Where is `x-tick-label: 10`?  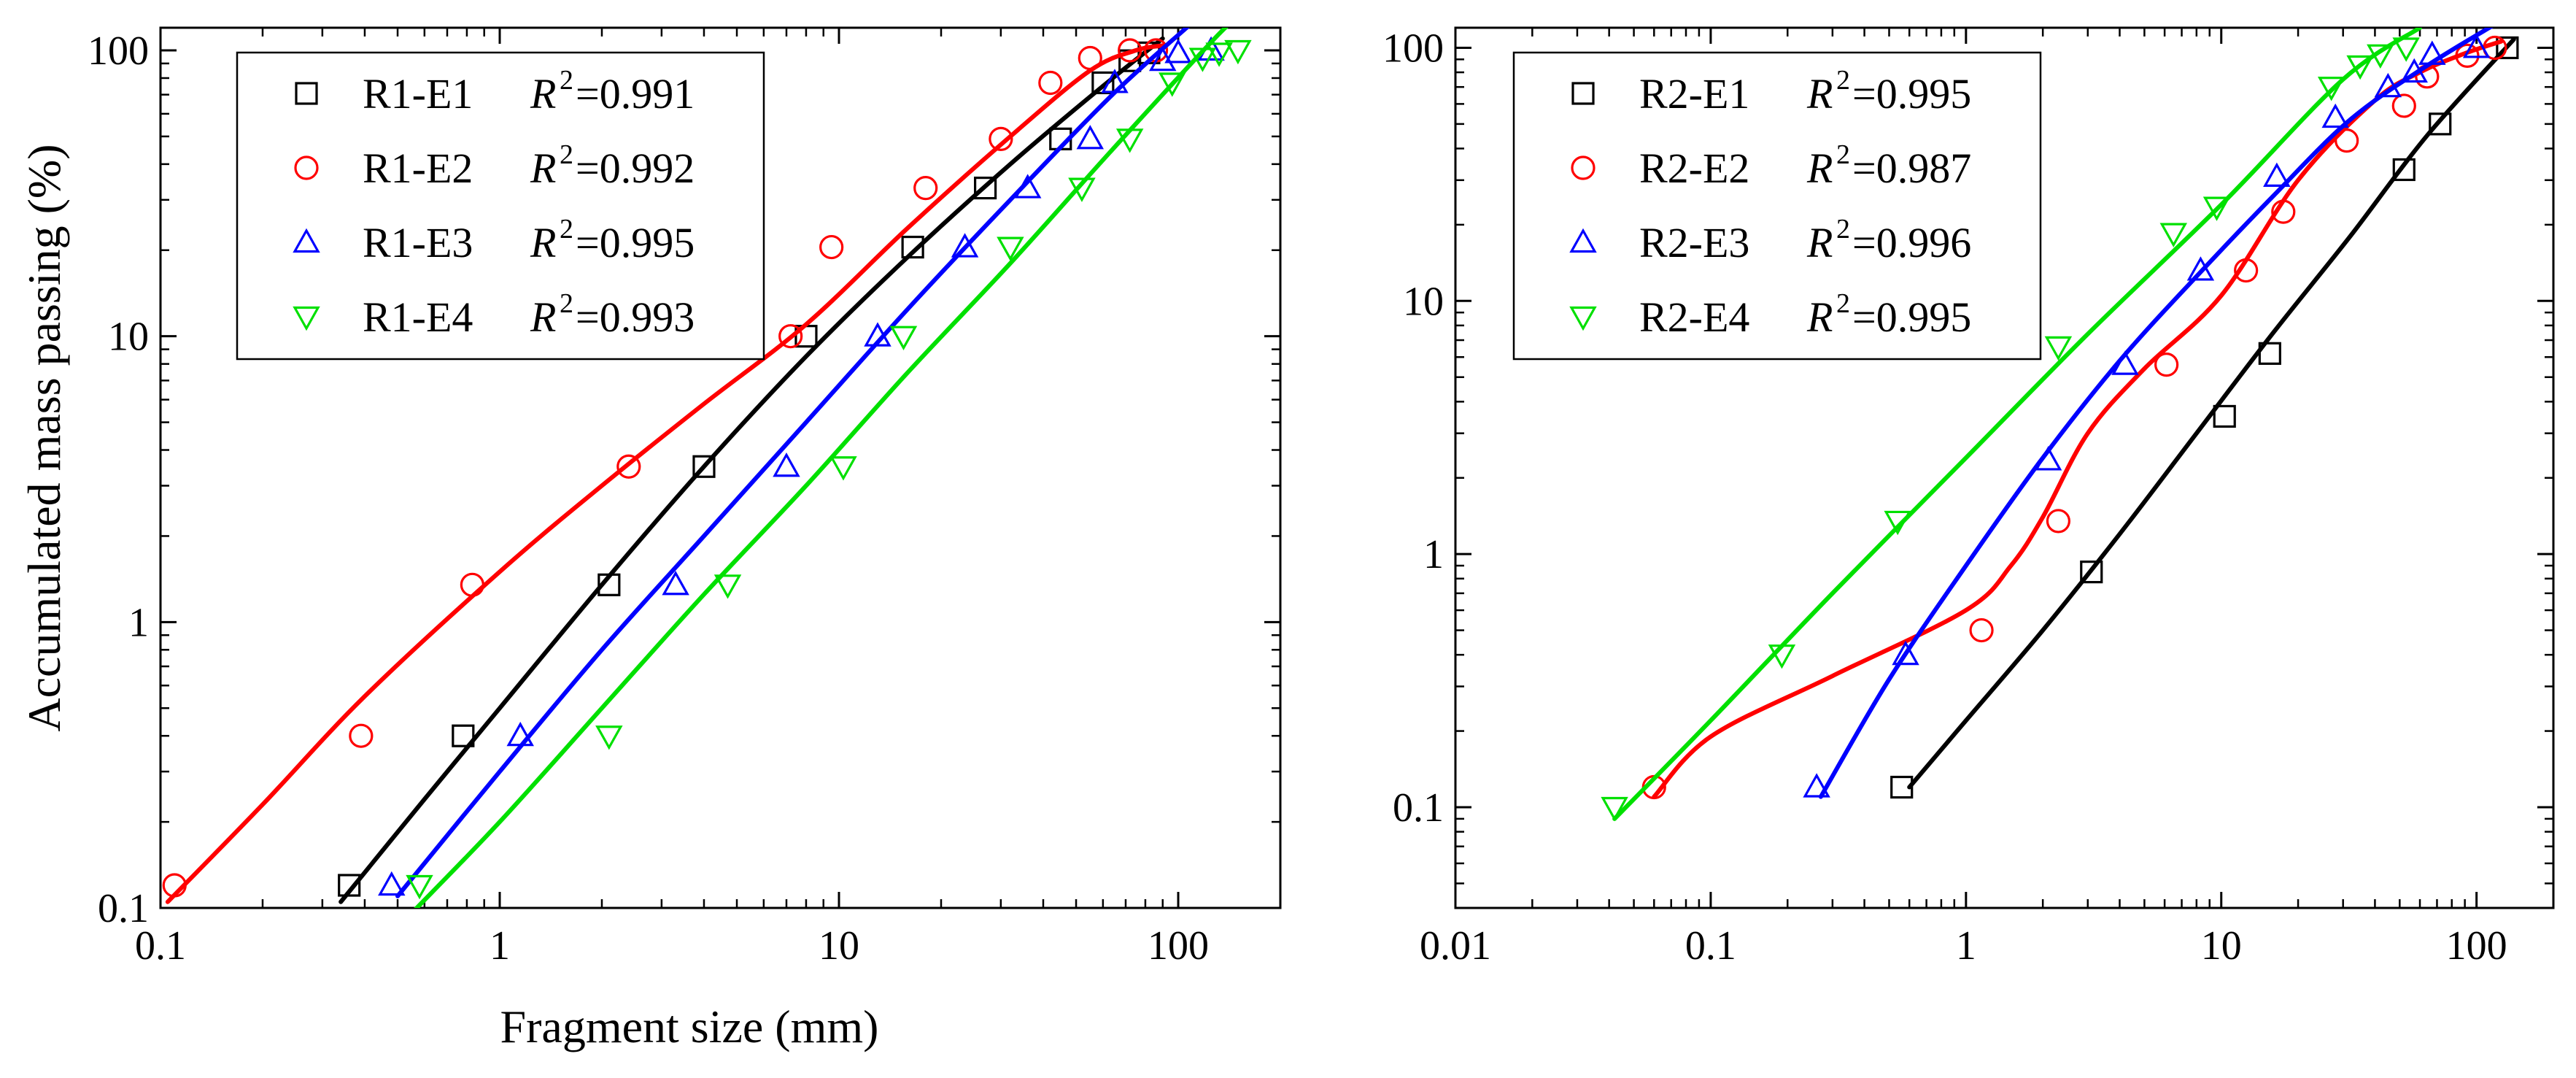
x-tick-label: 10 is located at coordinates (839, 946).